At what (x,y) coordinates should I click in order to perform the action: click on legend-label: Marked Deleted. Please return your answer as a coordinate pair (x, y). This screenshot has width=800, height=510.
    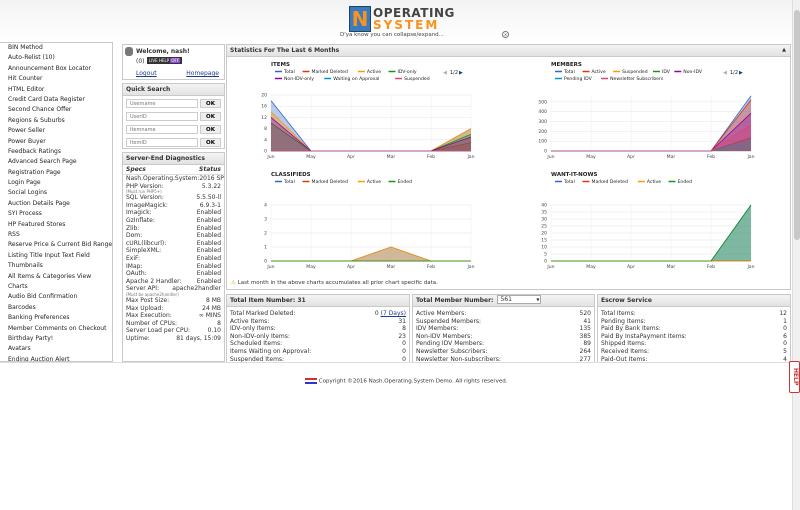
    Looking at the image, I should click on (610, 182).